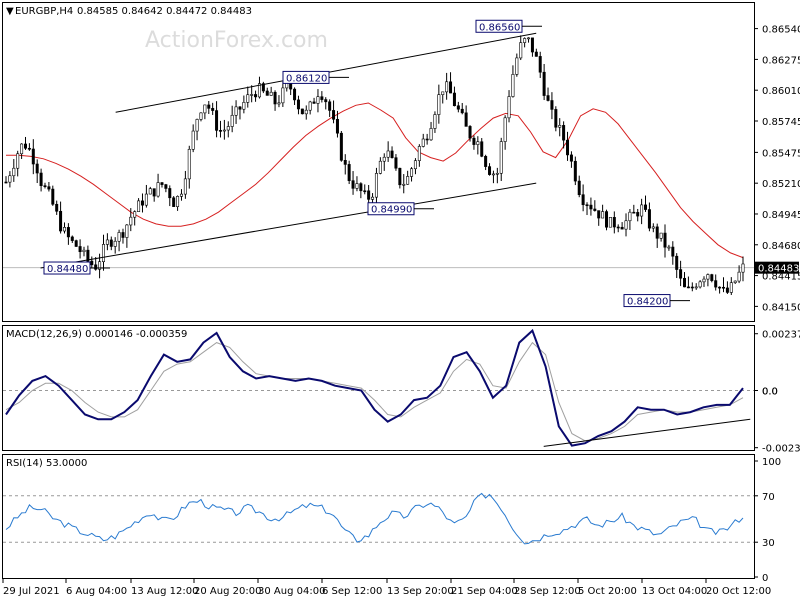 This screenshot has height=600, width=800. What do you see at coordinates (768, 497) in the screenshot?
I see `rsi-tick-label: 70` at bounding box center [768, 497].